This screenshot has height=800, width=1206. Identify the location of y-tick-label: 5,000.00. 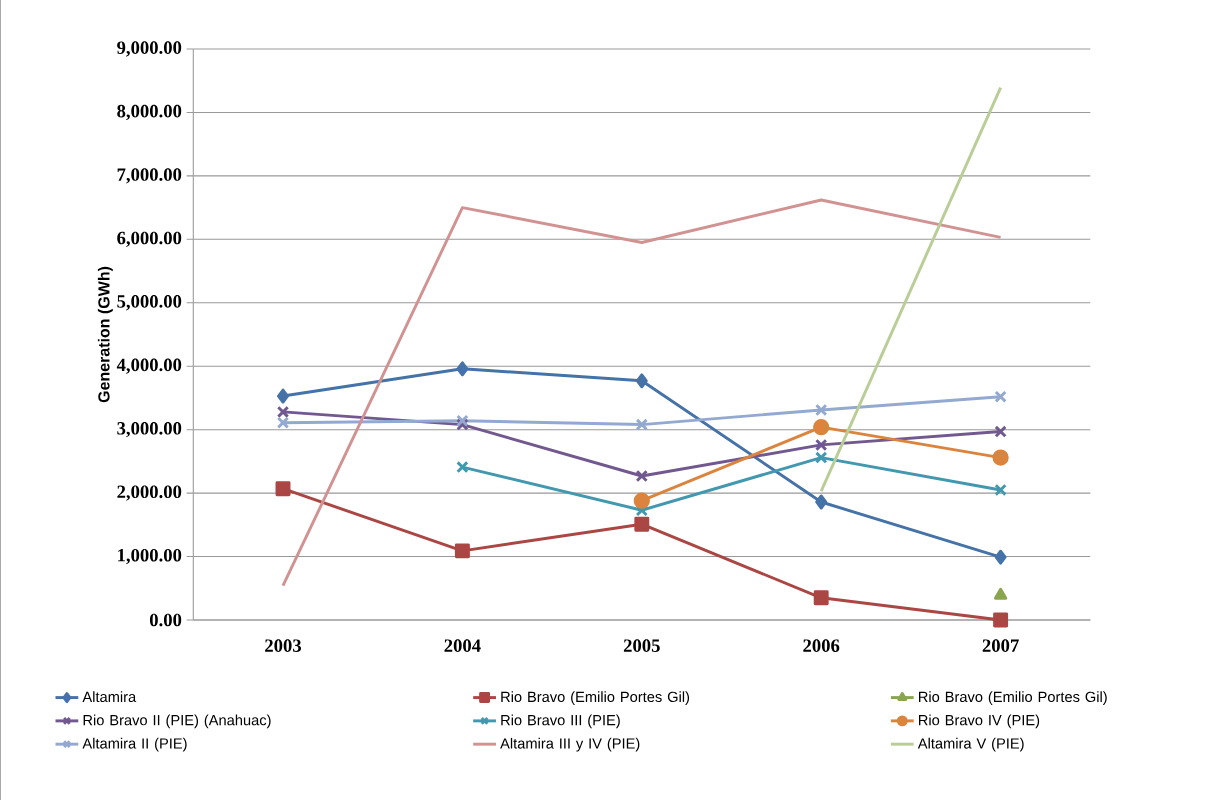
(149, 303).